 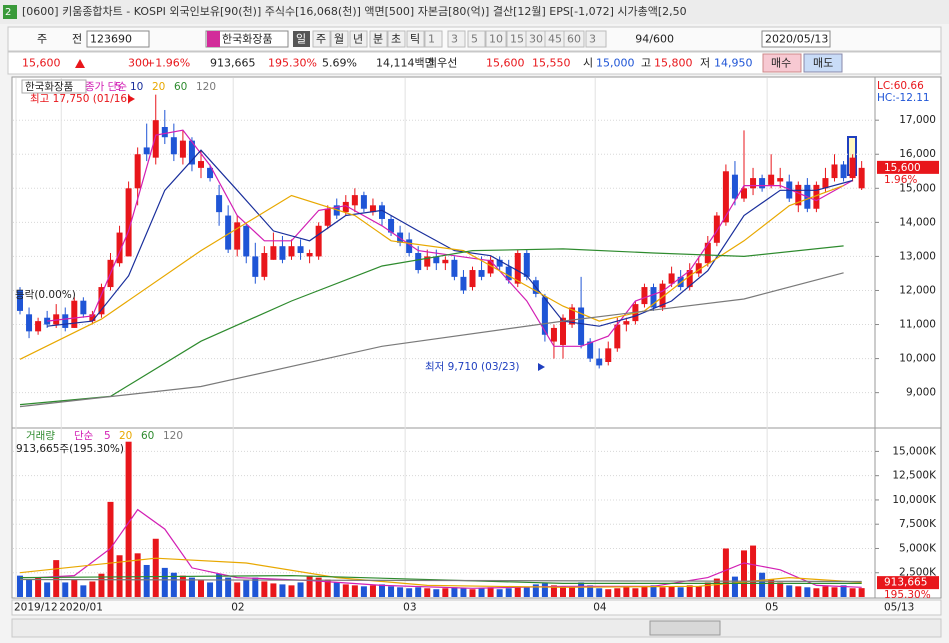 What do you see at coordinates (900, 180) in the screenshot?
I see `last-change: 1.96%` at bounding box center [900, 180].